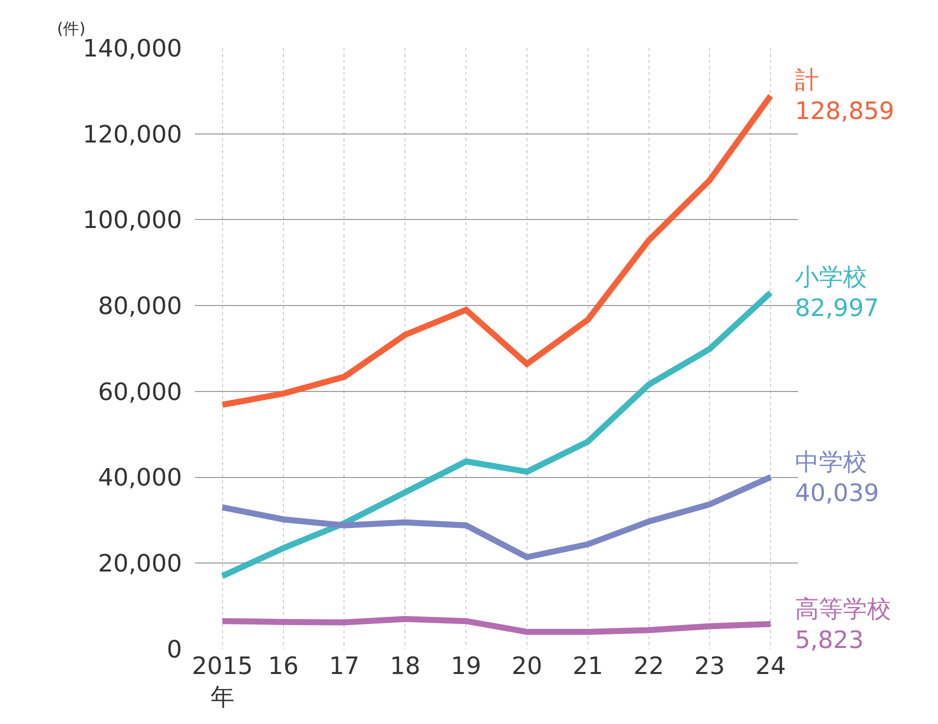  Describe the element at coordinates (405, 666) in the screenshot. I see `x-tick-label: 18` at that location.